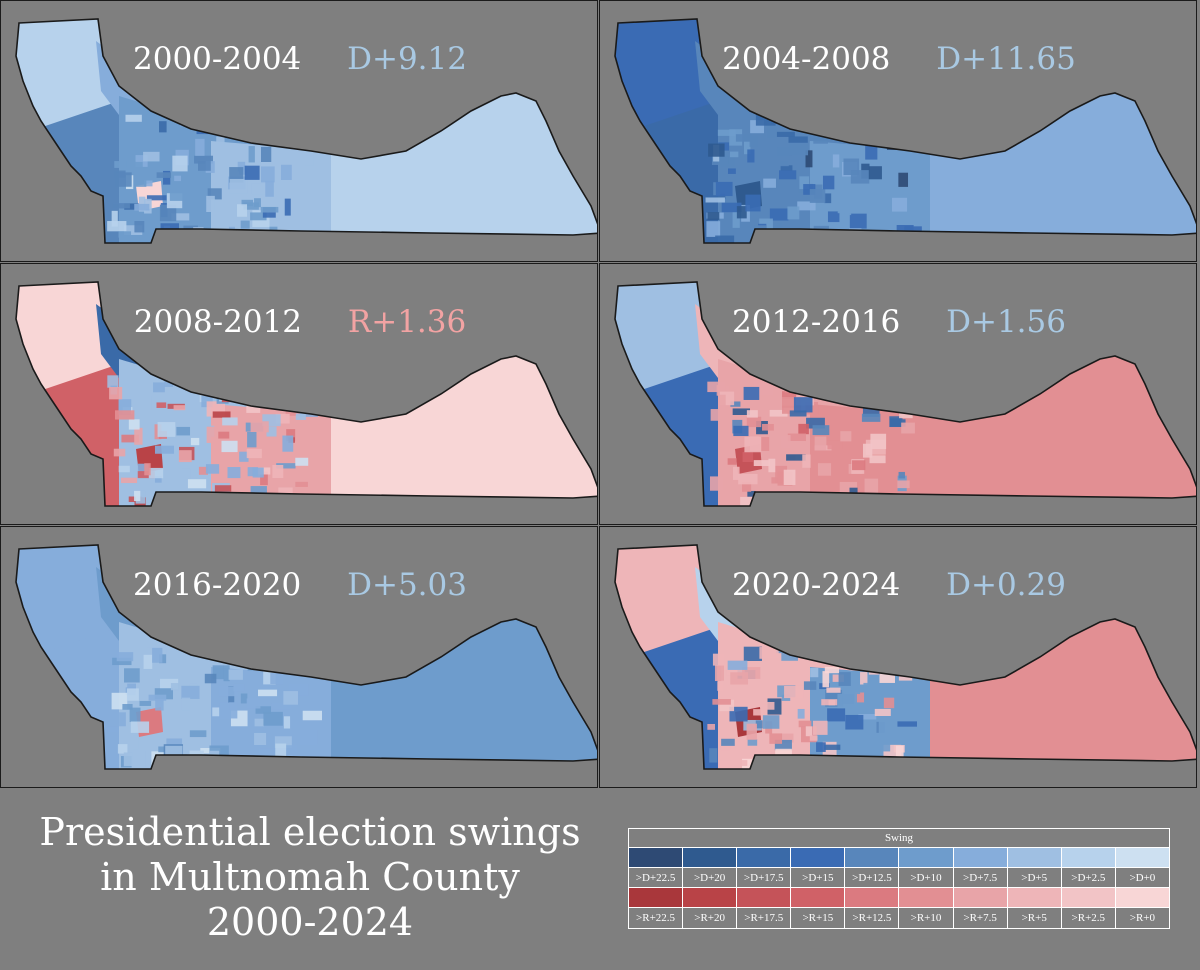 This screenshot has height=970, width=1200. I want to click on panel-swing: D+0.29, so click(1006, 585).